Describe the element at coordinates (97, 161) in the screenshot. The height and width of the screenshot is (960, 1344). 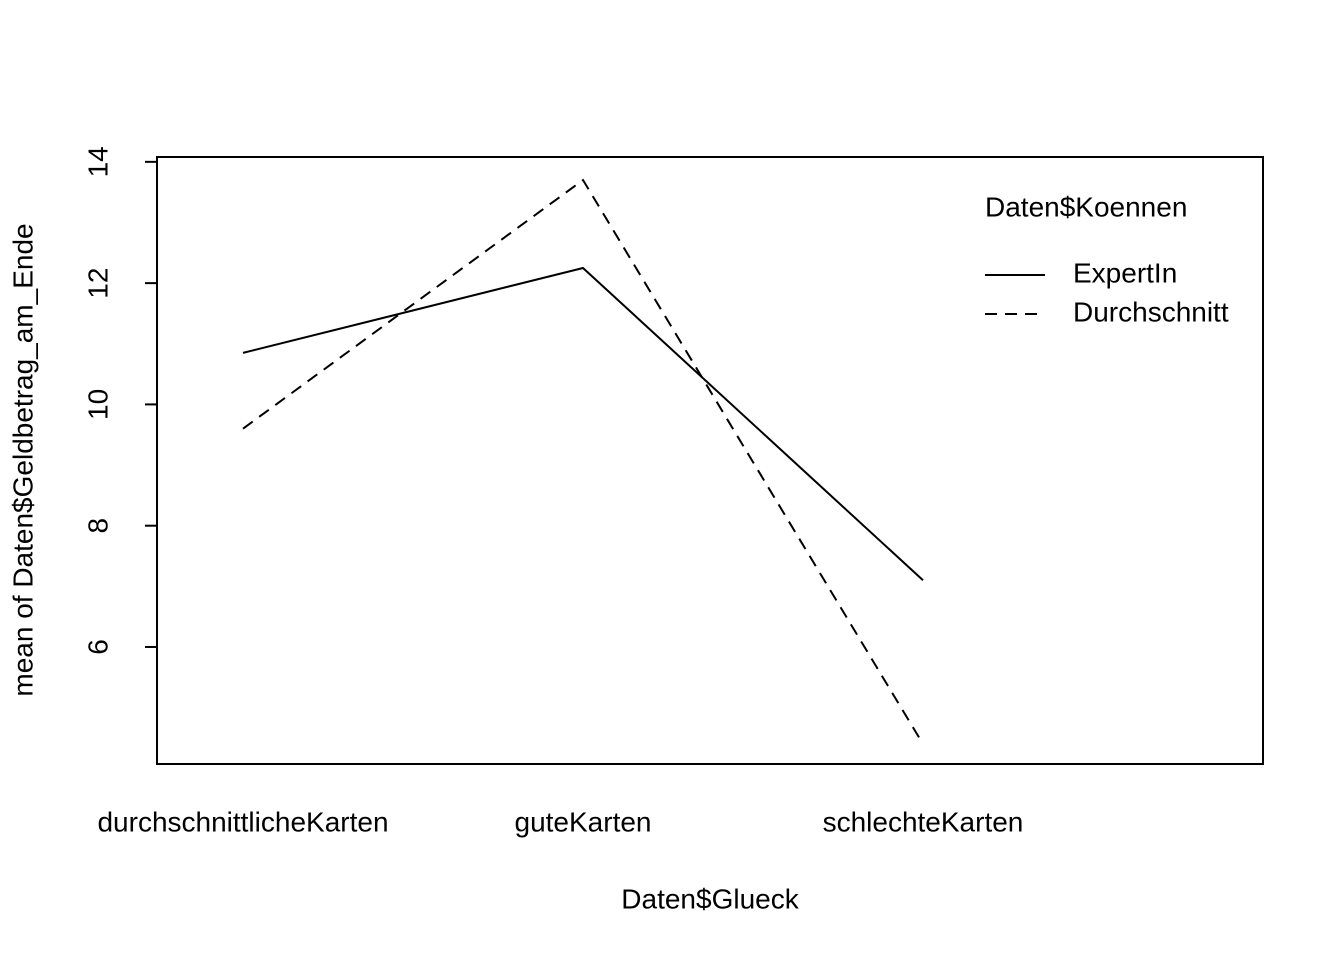
I see `y-tick-label: 14` at that location.